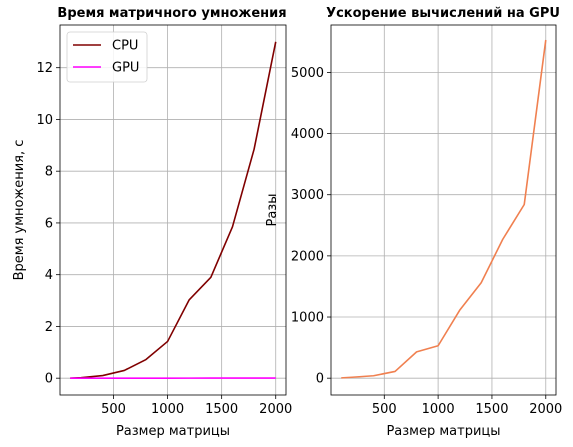 This screenshot has width=573, height=447. Describe the element at coordinates (125, 46) in the screenshot. I see `legend-label-cpu: CPU` at that location.